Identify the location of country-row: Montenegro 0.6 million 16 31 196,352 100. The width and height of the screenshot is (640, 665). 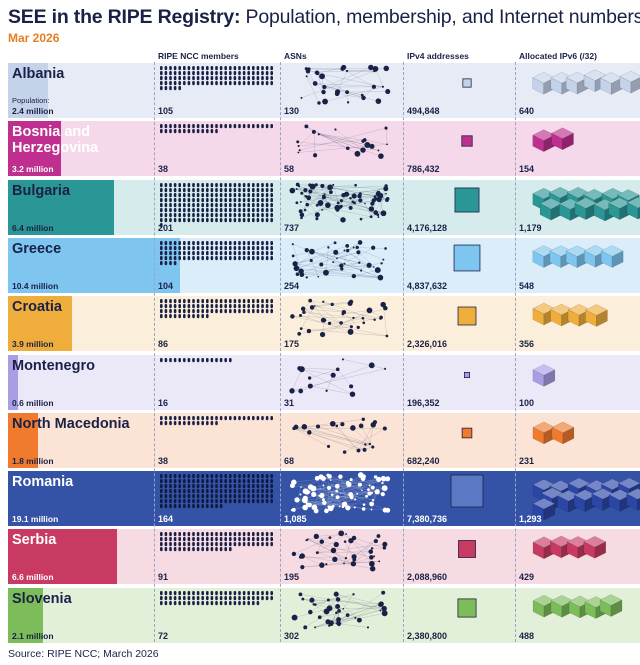
(324, 382).